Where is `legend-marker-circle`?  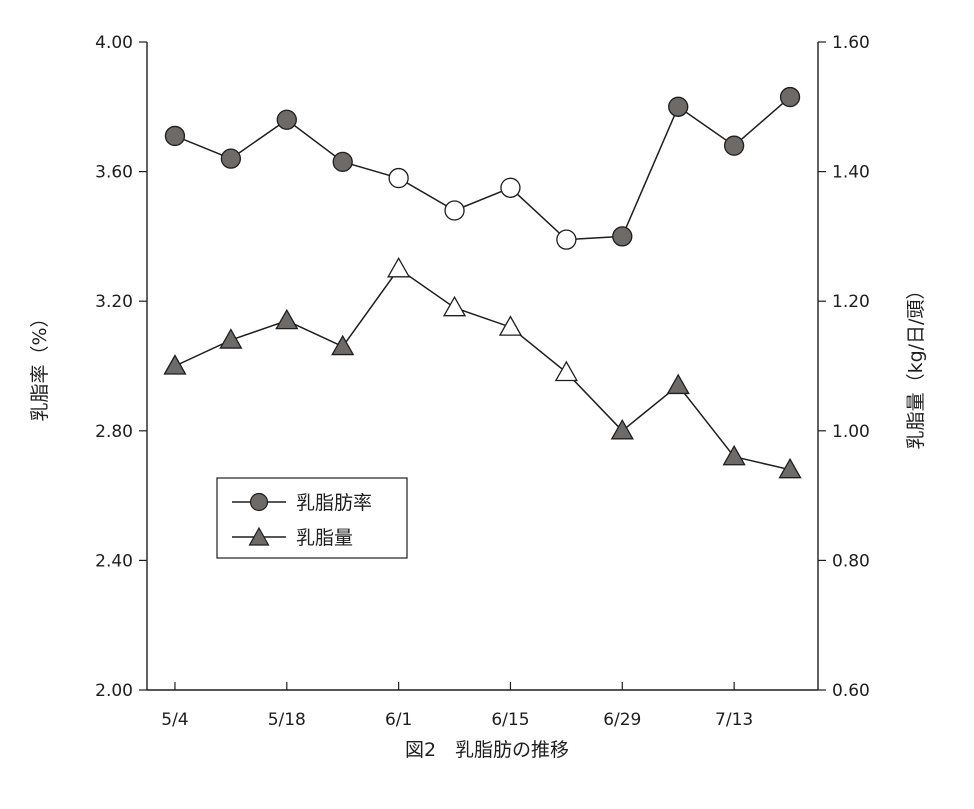
legend-marker-circle is located at coordinates (259, 502).